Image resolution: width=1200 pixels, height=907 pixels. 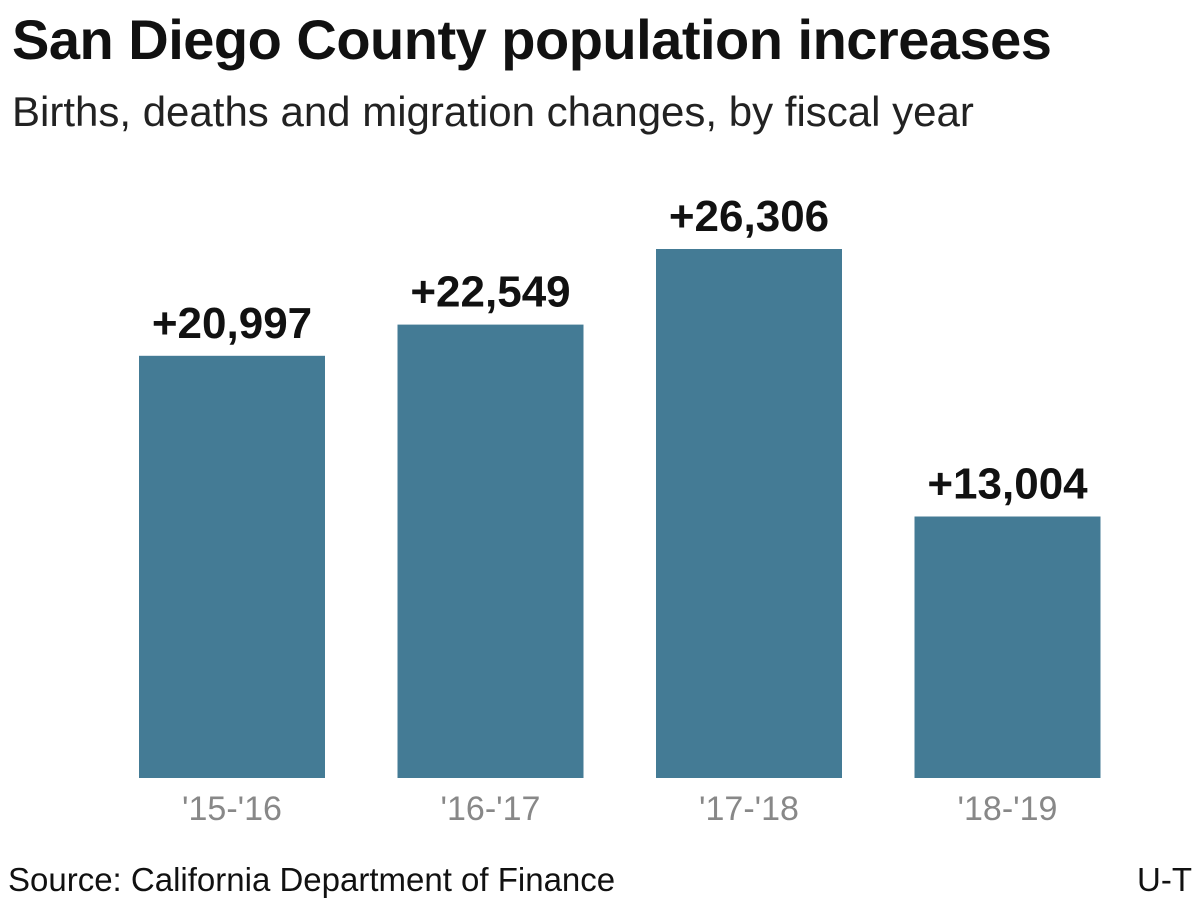 I want to click on x-tick-label-2: '17-'18, so click(x=749, y=809).